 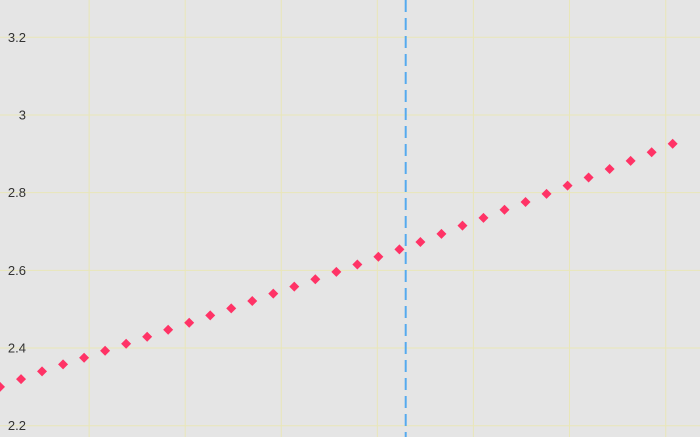 What do you see at coordinates (17, 192) in the screenshot?
I see `y-tick-label: 2.8` at bounding box center [17, 192].